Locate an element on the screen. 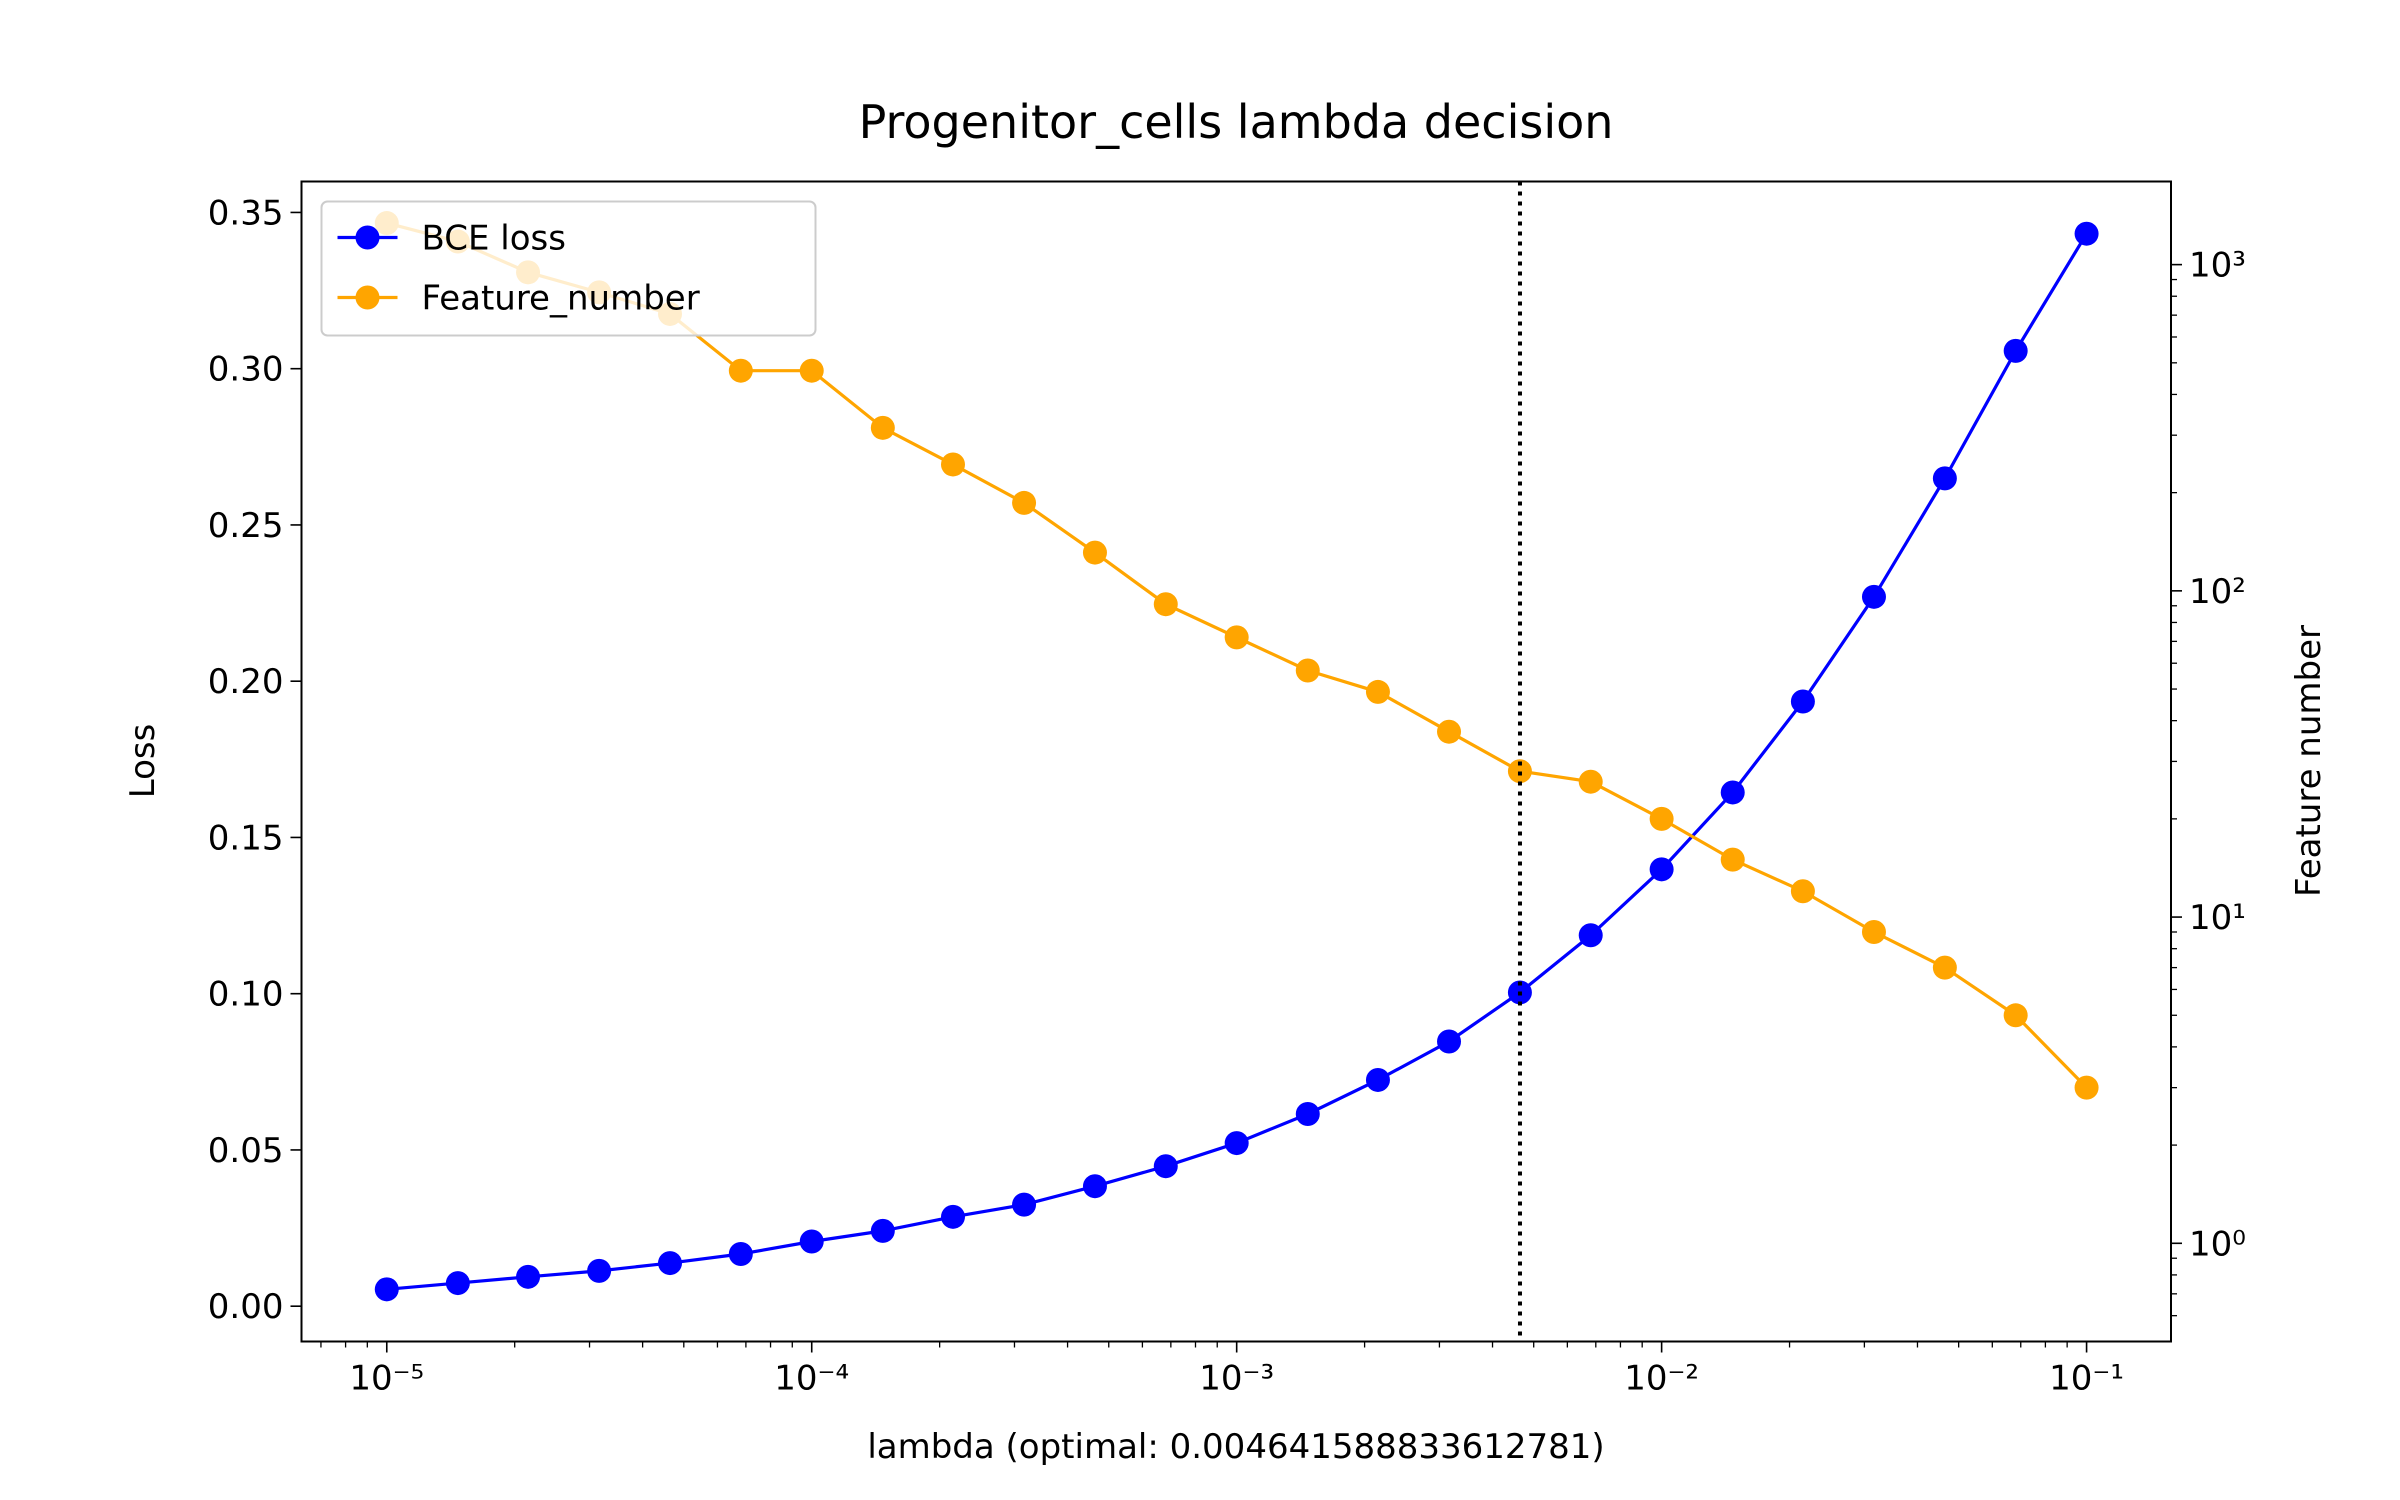 The width and height of the screenshot is (2400, 1500). chart-title: Progenitor_cells lambda decision is located at coordinates (1236, 122).